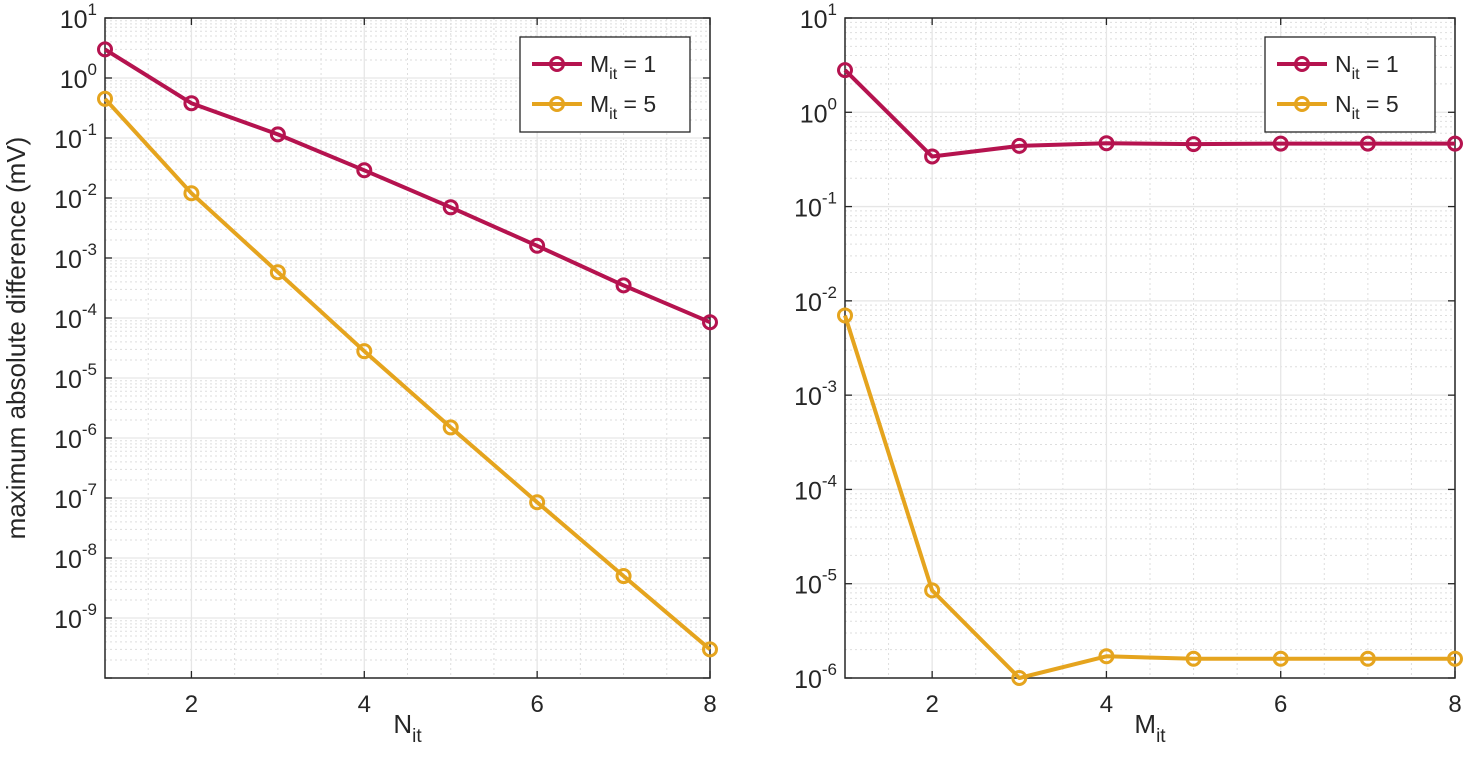 The width and height of the screenshot is (1465, 765). What do you see at coordinates (407, 728) in the screenshot?
I see `x-axis-title: Nit` at bounding box center [407, 728].